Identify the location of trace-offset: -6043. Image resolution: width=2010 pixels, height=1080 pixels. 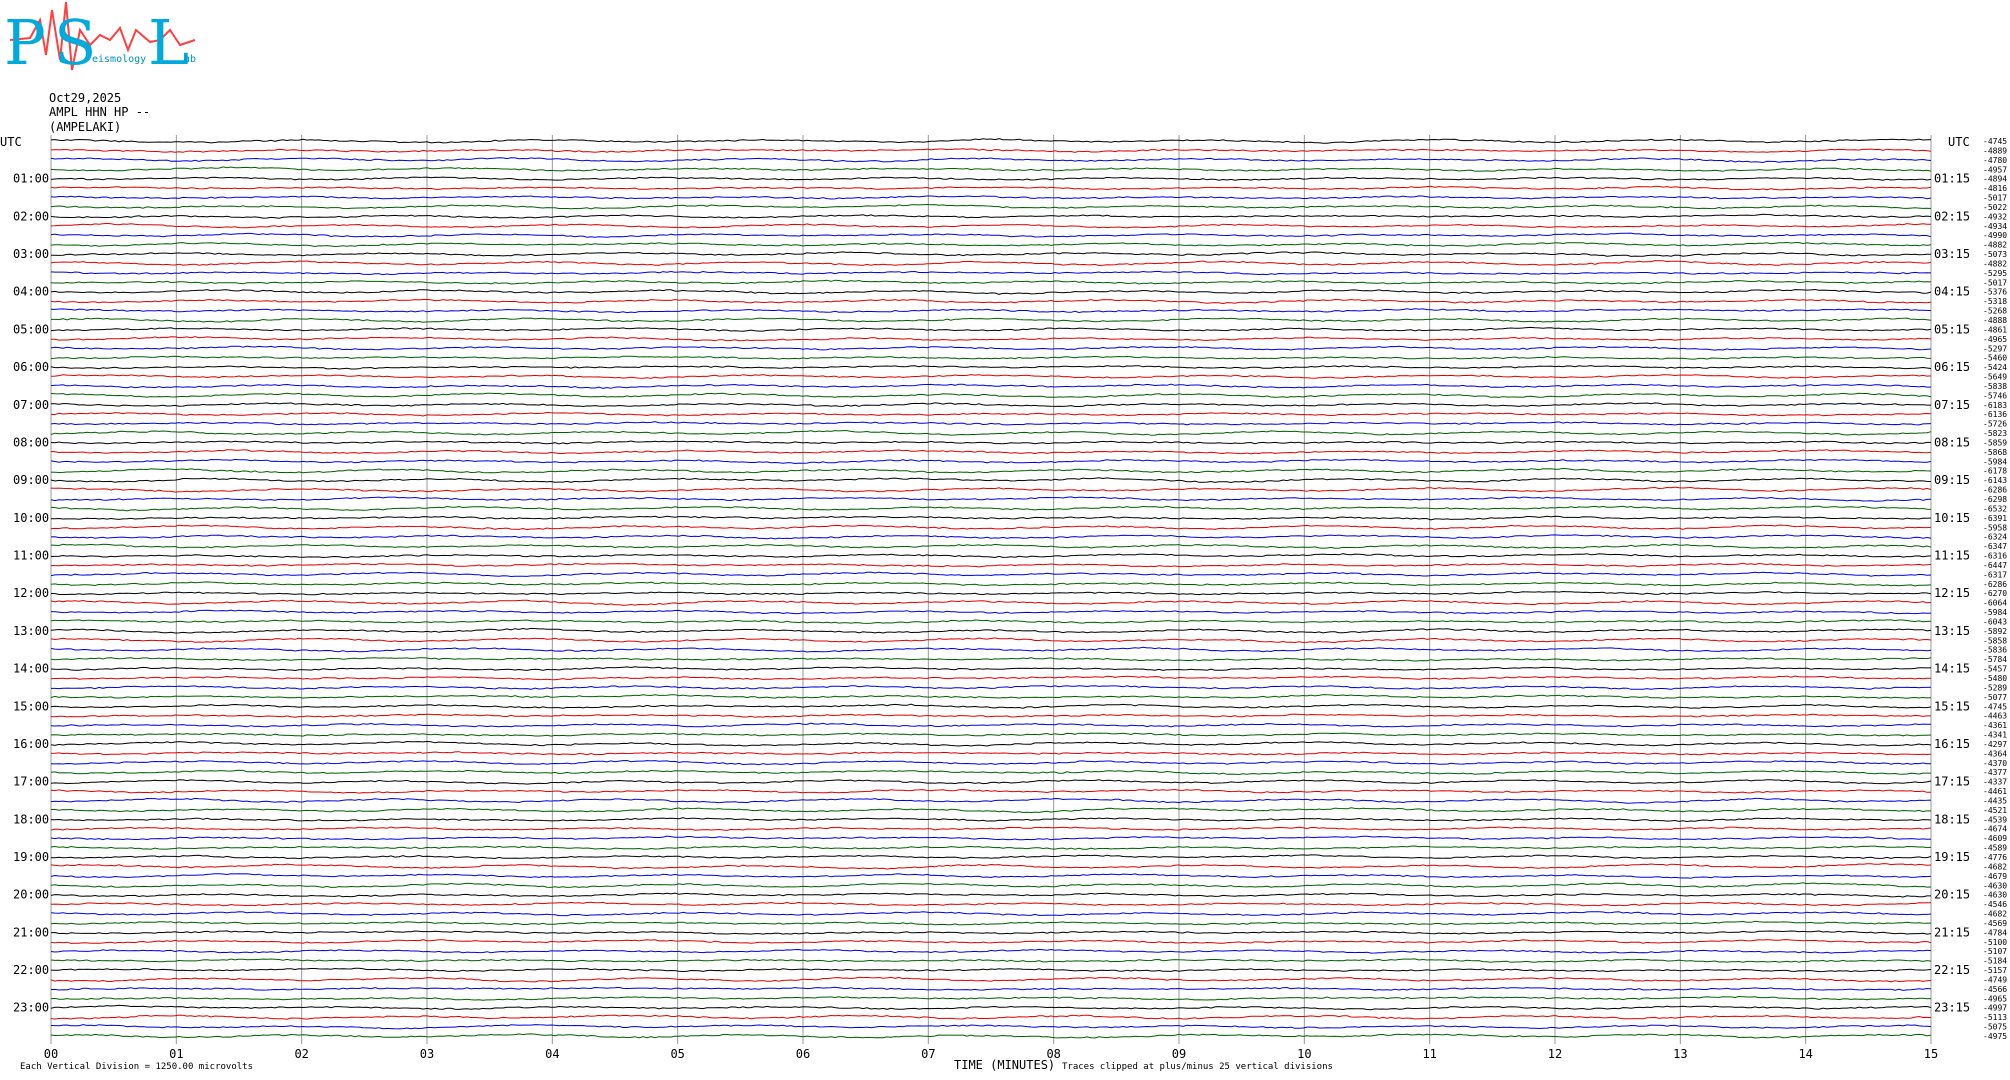
(1995, 621).